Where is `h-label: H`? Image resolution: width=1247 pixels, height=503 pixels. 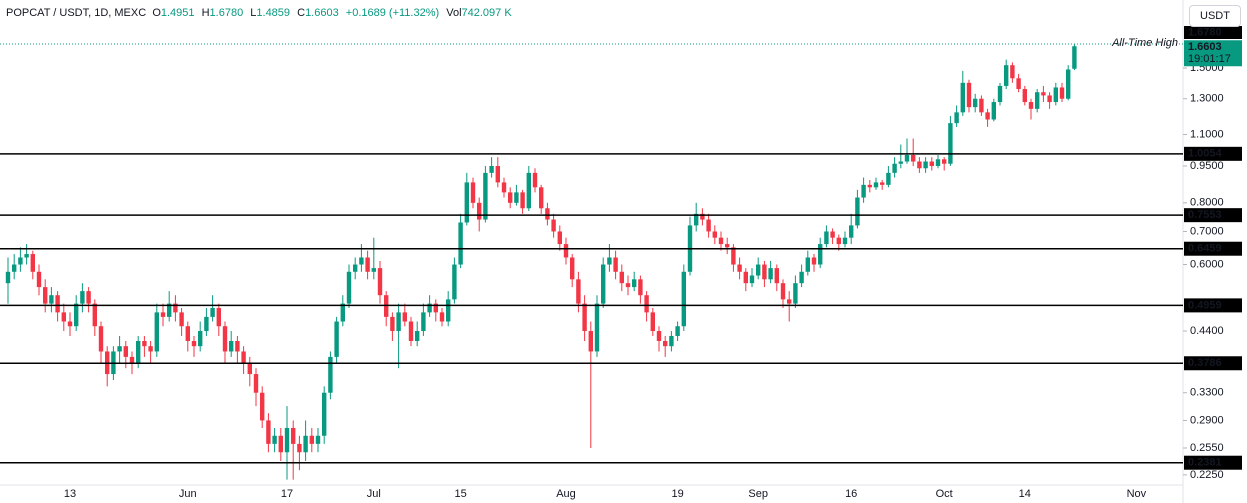 h-label: H is located at coordinates (205, 13).